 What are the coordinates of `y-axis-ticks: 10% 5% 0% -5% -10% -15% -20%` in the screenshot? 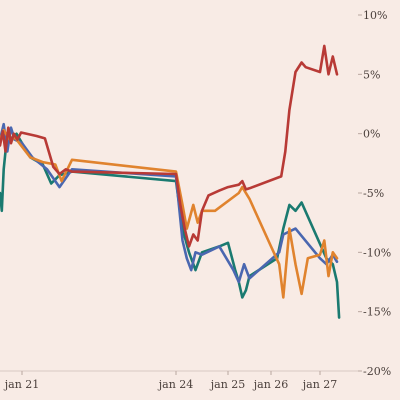 It's located at (374, 193).